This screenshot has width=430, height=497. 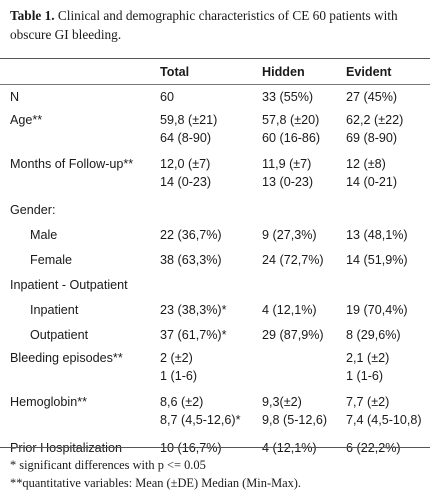 What do you see at coordinates (369, 71) in the screenshot?
I see `header-evident: Evident` at bounding box center [369, 71].